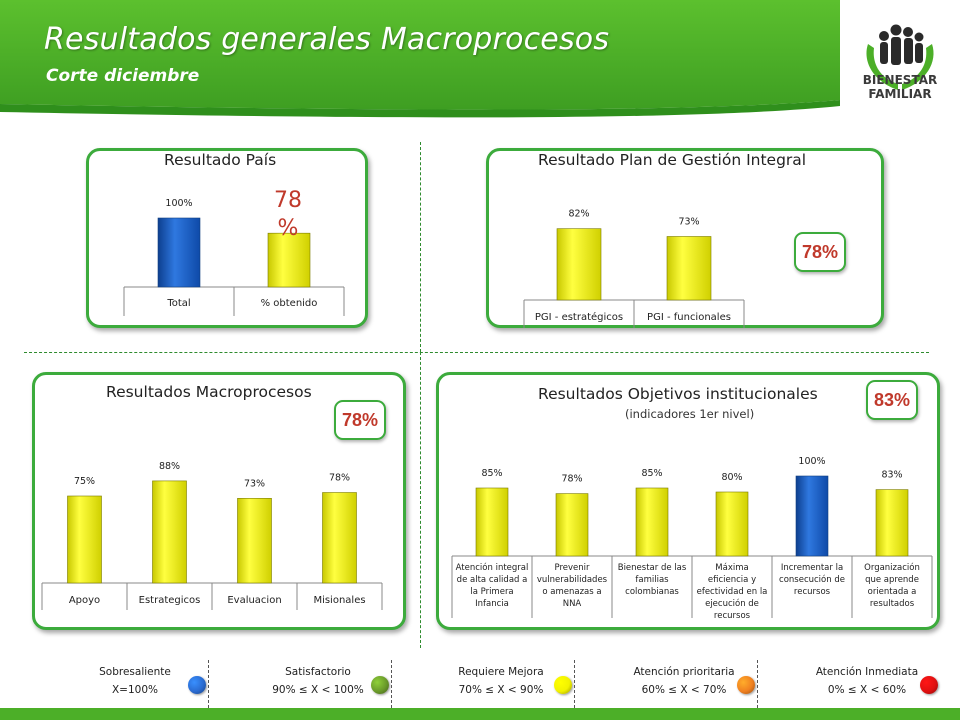  I want to click on legend-item-1: Satisfactorio 90% ≤ X < 100%, so click(334, 684).